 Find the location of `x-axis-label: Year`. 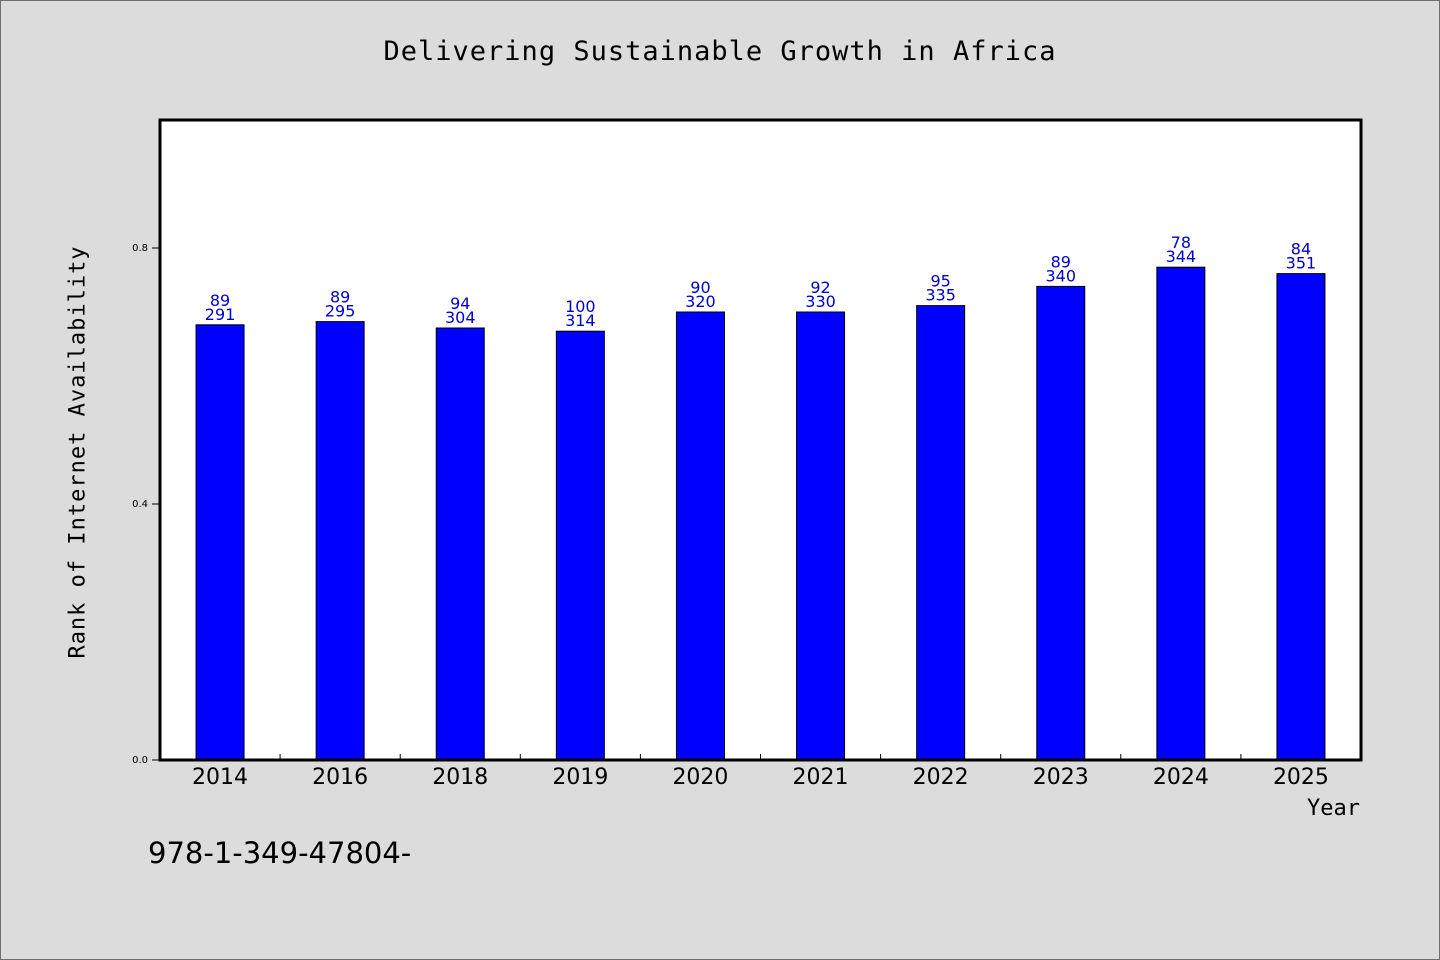

x-axis-label: Year is located at coordinates (1333, 808).